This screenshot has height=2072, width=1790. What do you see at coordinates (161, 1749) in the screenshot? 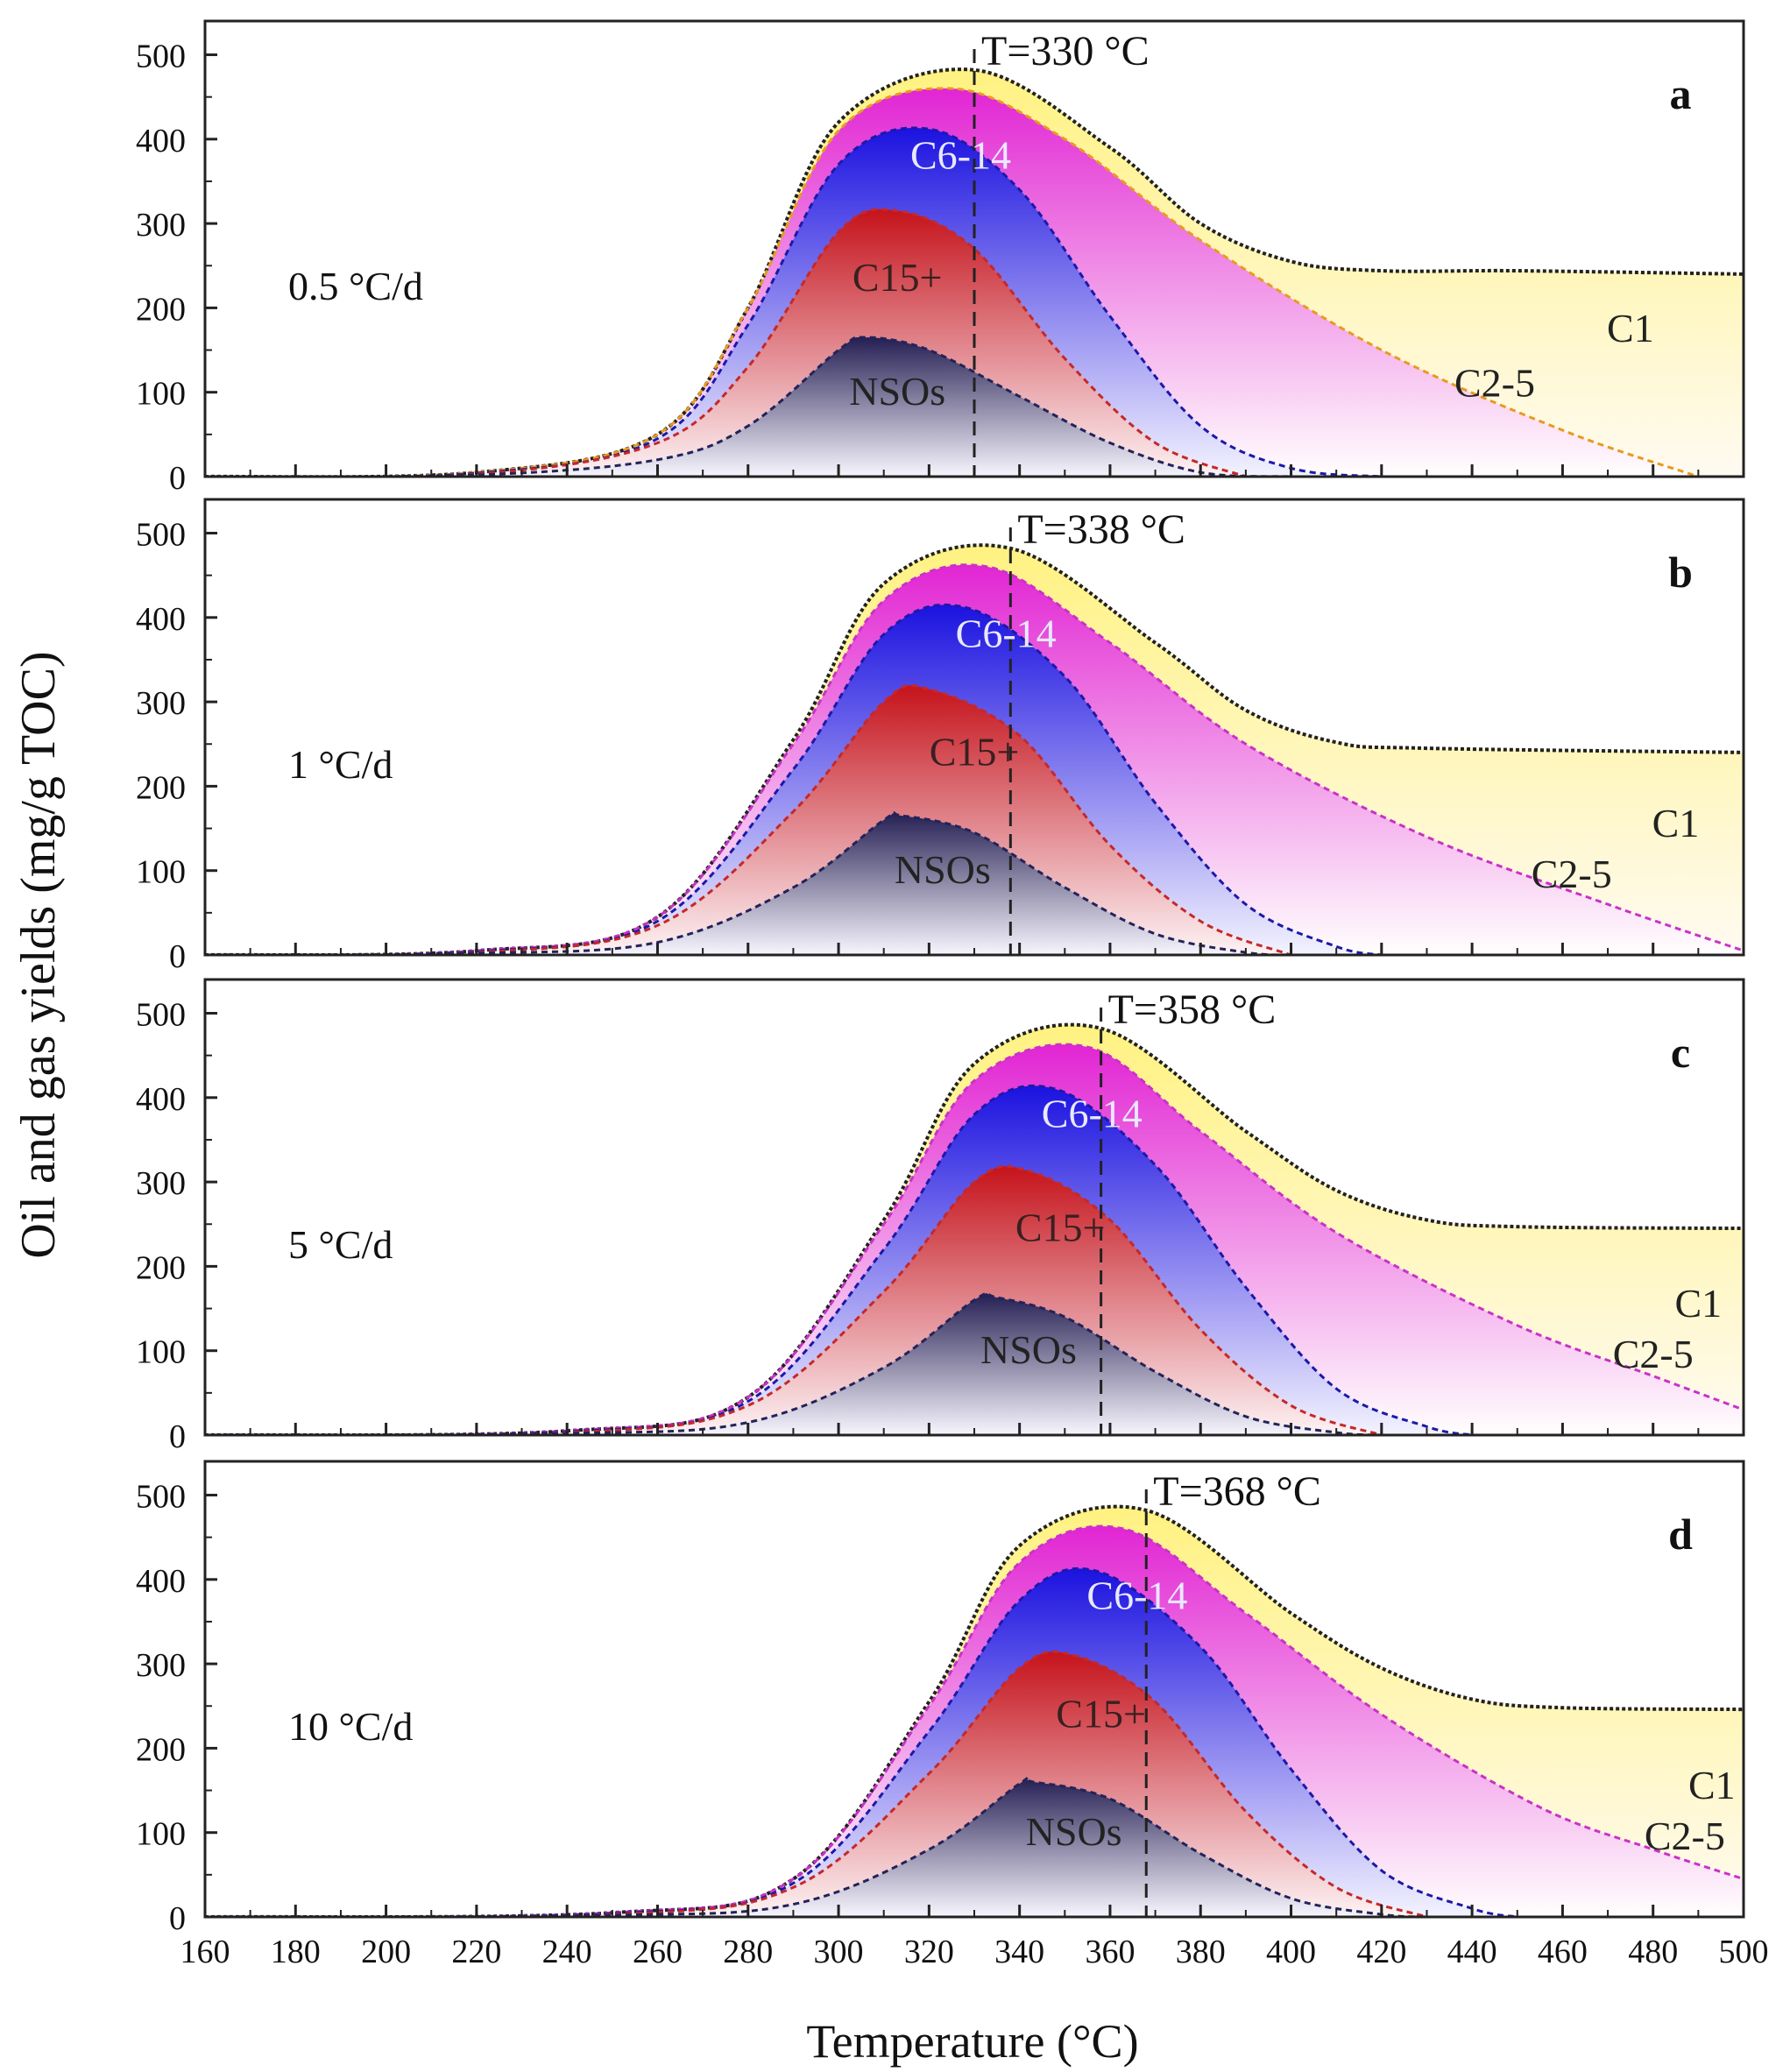
I see `y-tick-label-d-2: 200` at bounding box center [161, 1749].